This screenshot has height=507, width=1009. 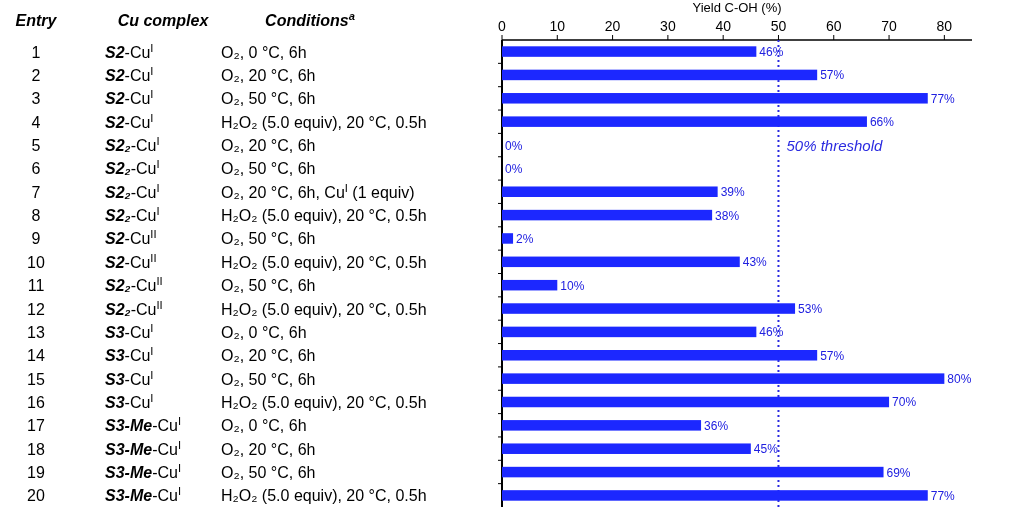 What do you see at coordinates (36, 20) in the screenshot?
I see `y-axis-title: Entry` at bounding box center [36, 20].